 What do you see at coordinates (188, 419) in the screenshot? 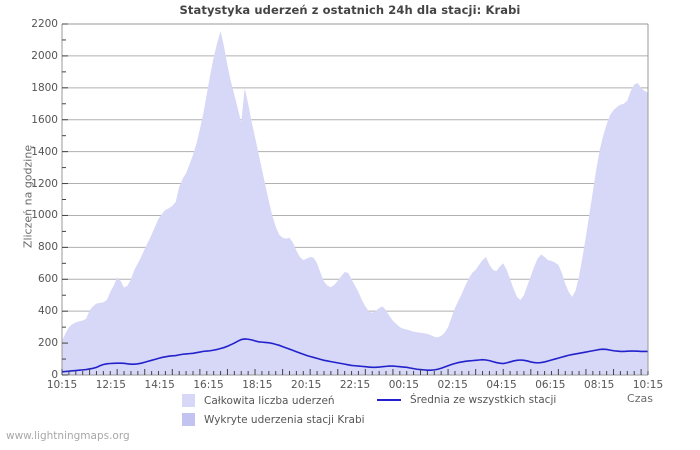
I see `legend-swatch-station-strikes` at bounding box center [188, 419].